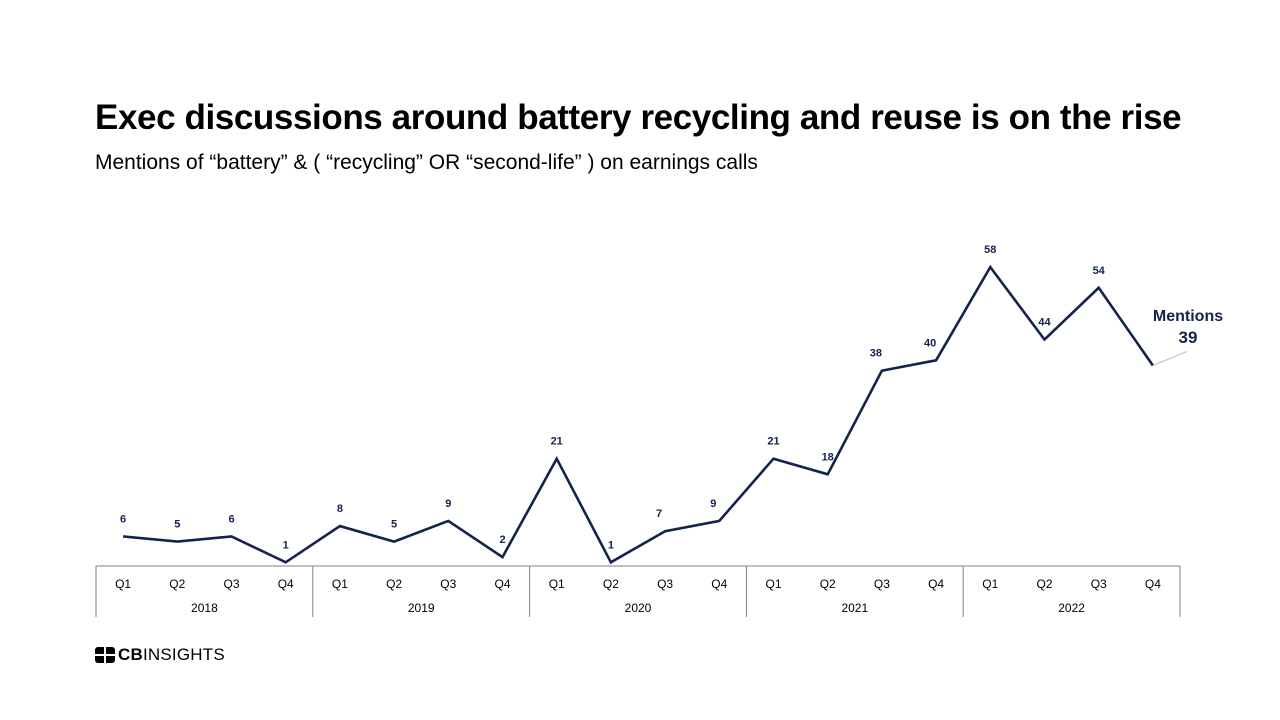  I want to click on data-label: 40, so click(930, 343).